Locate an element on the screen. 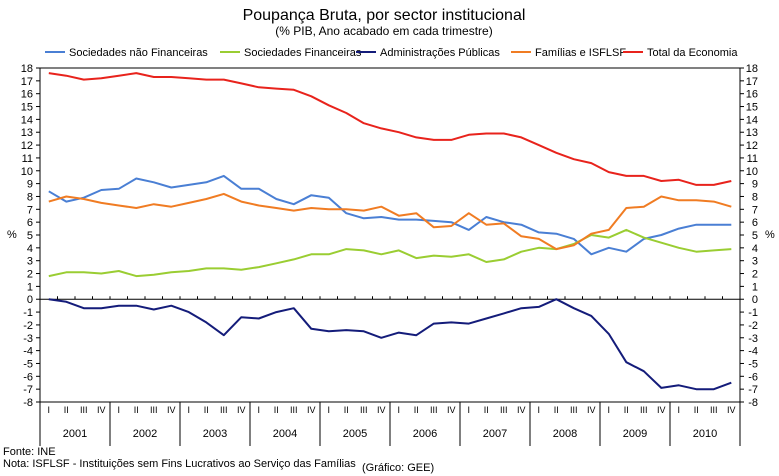 The width and height of the screenshot is (779, 476). y-tick-label-right: 2 is located at coordinates (755, 275).